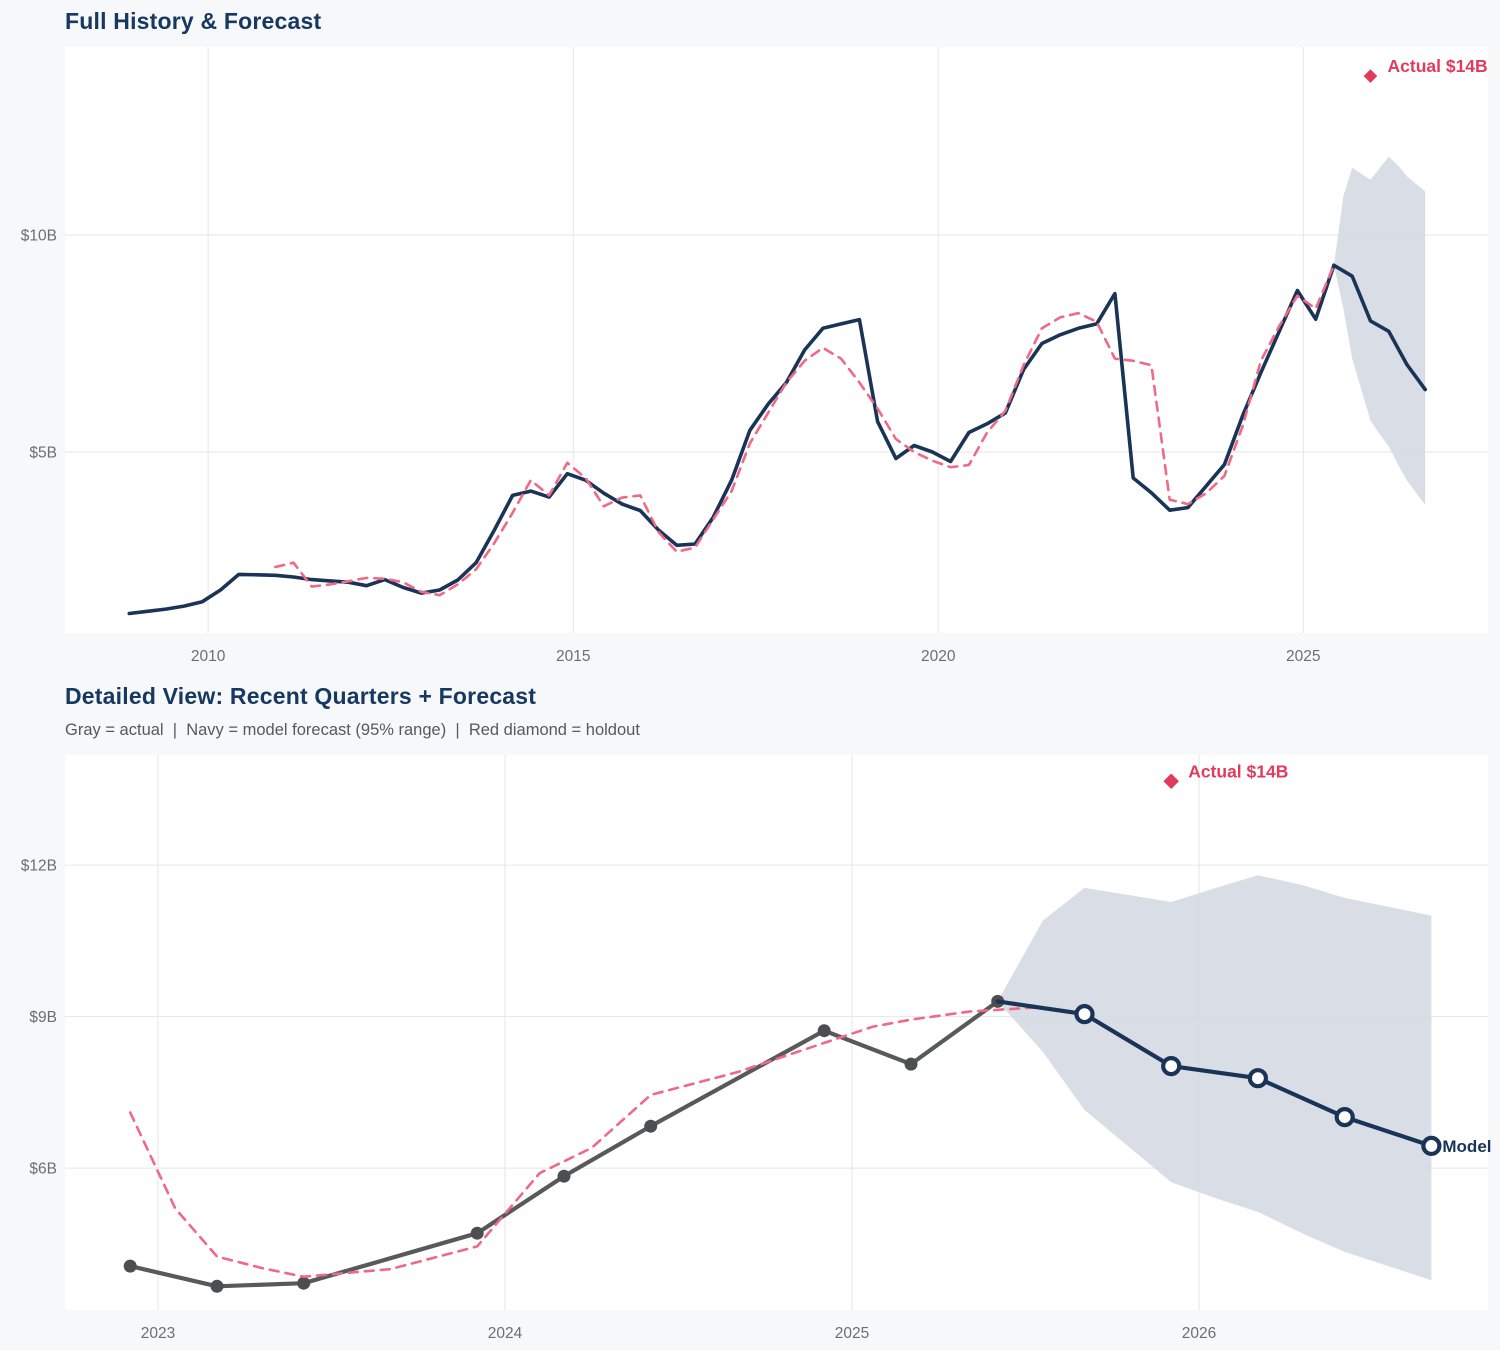 This screenshot has width=1500, height=1350. Describe the element at coordinates (1370, 76) in the screenshot. I see `top-holdout-diamond` at that location.